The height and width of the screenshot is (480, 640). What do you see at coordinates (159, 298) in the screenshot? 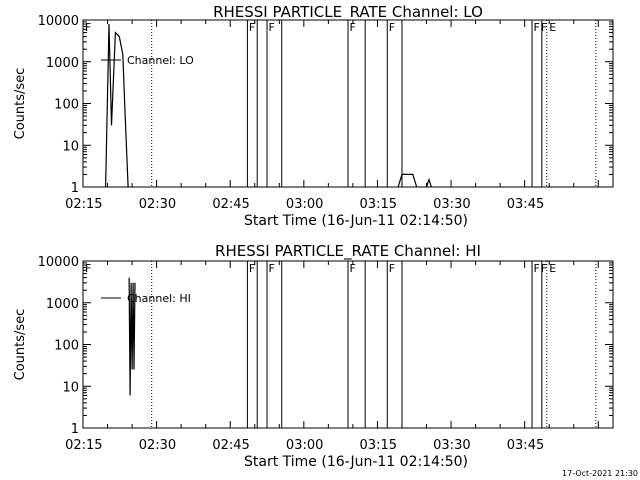
I see `legend-label: Channel: HI` at bounding box center [159, 298].